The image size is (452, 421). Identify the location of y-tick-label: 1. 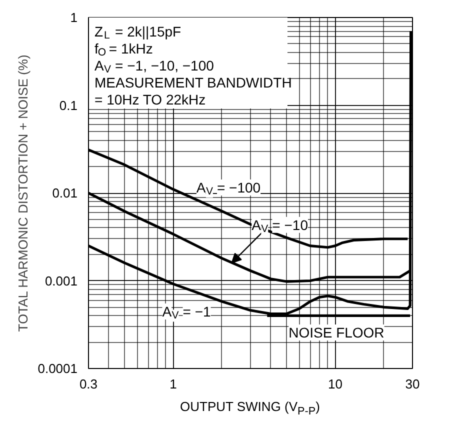
(74, 17).